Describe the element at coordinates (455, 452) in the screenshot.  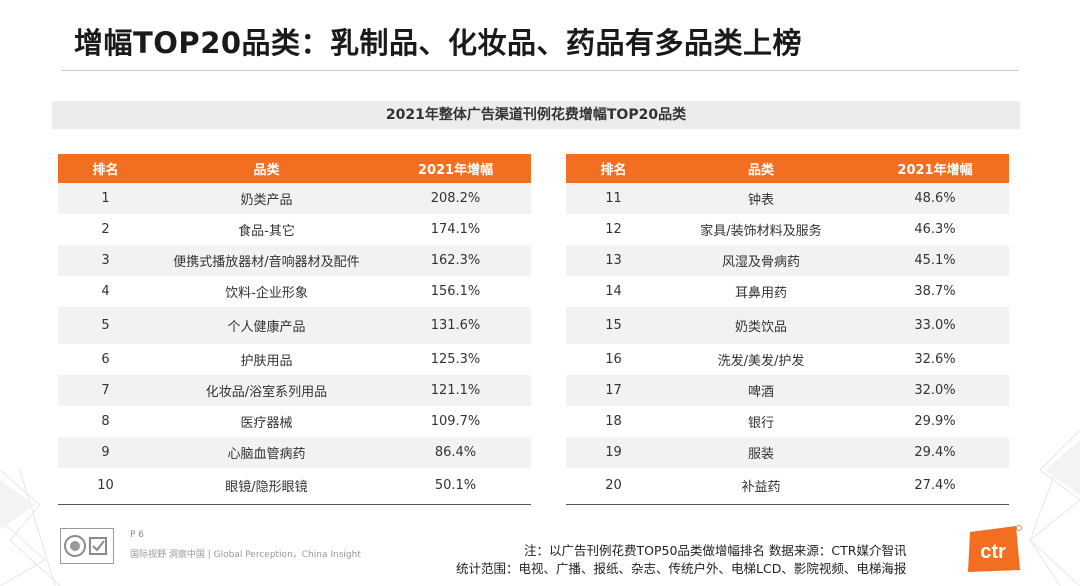
I see `growth-cell: 86.4%` at that location.